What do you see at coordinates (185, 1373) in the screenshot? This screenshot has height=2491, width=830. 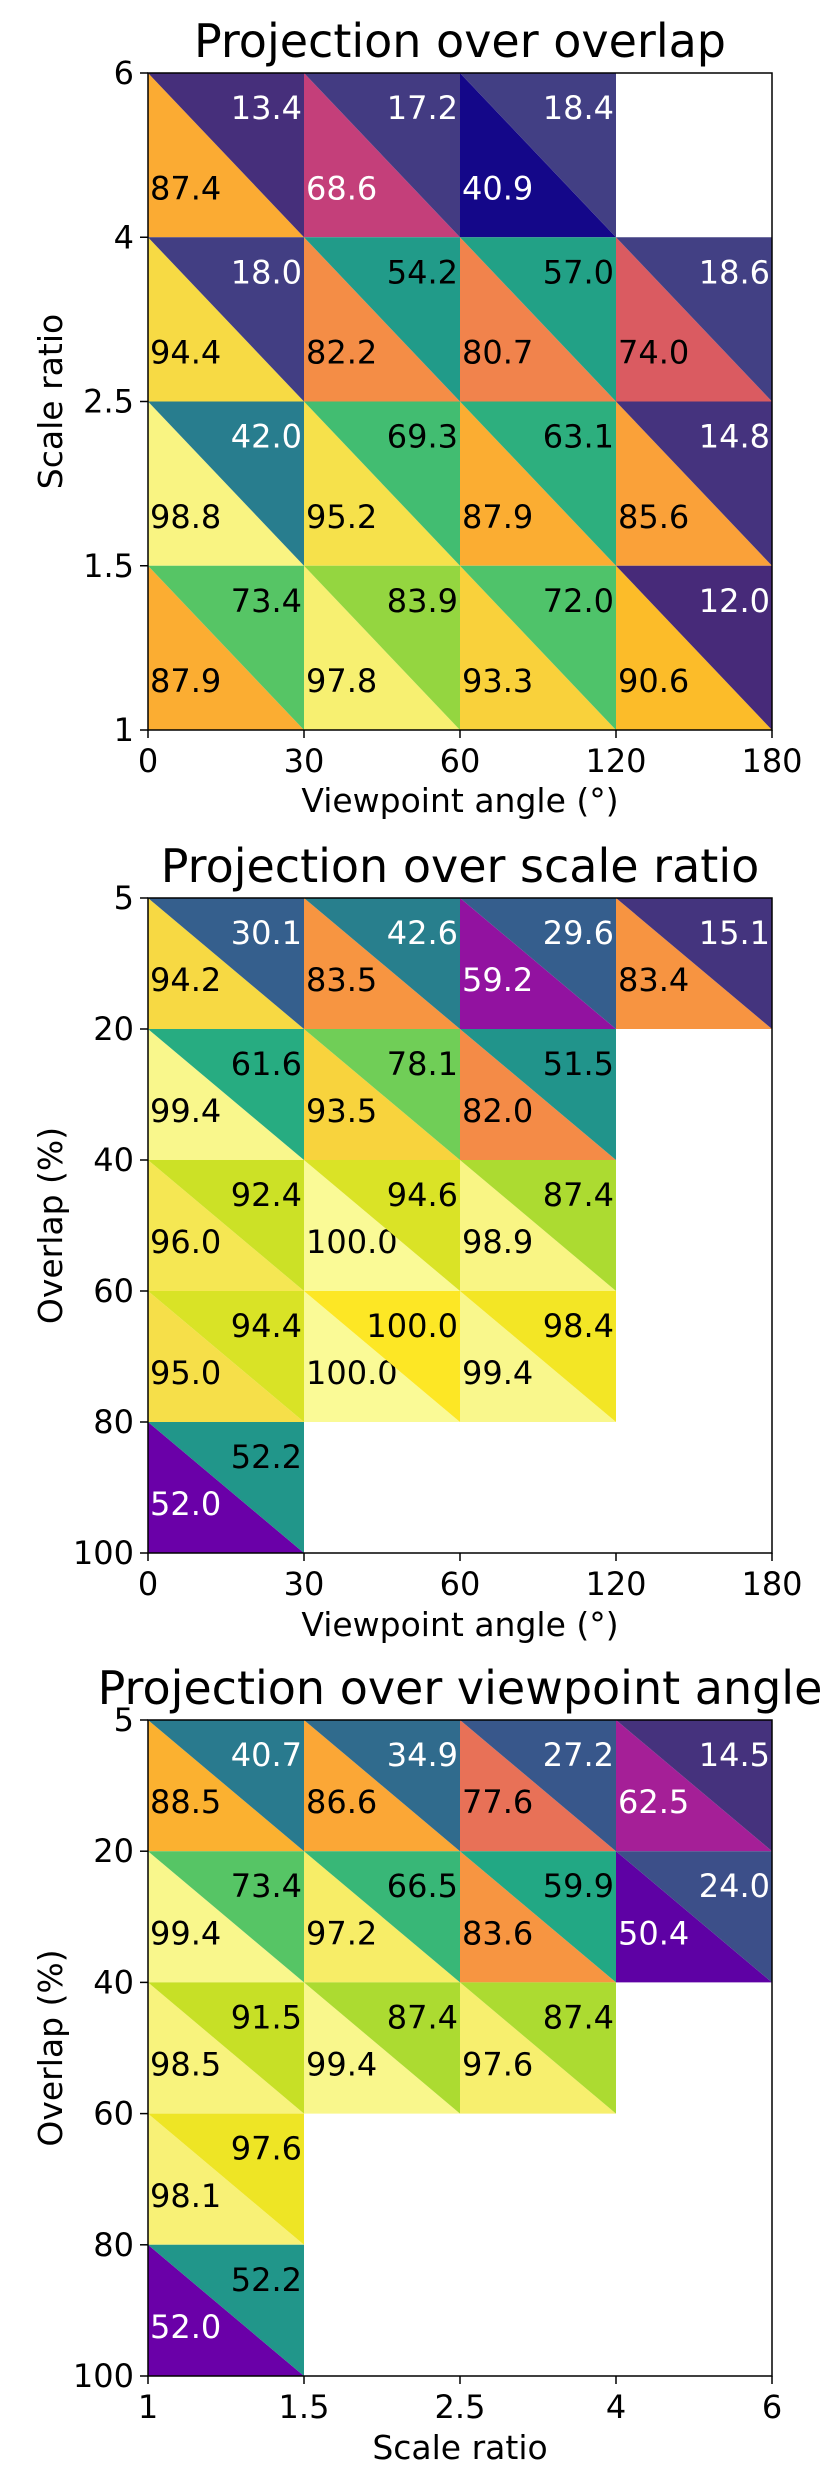 I see `lower-value-label: 95.0` at bounding box center [185, 1373].